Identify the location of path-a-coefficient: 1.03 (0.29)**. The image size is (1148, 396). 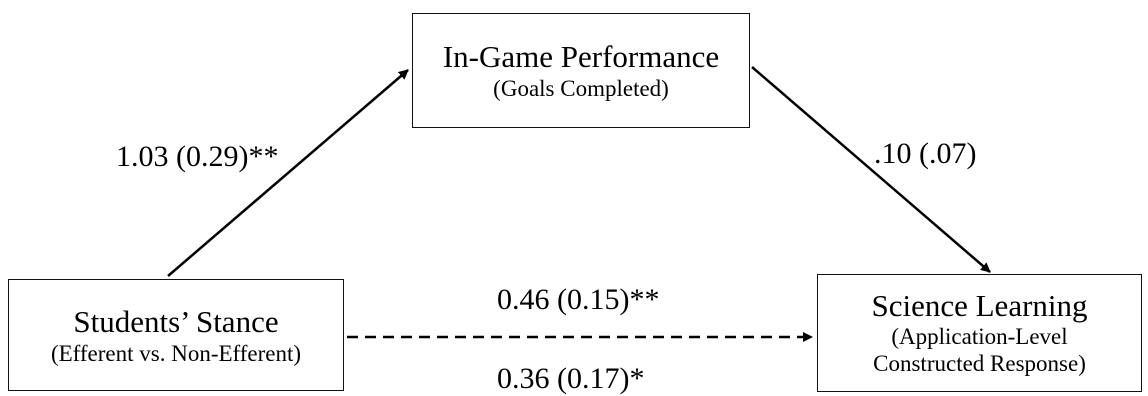
(197, 156).